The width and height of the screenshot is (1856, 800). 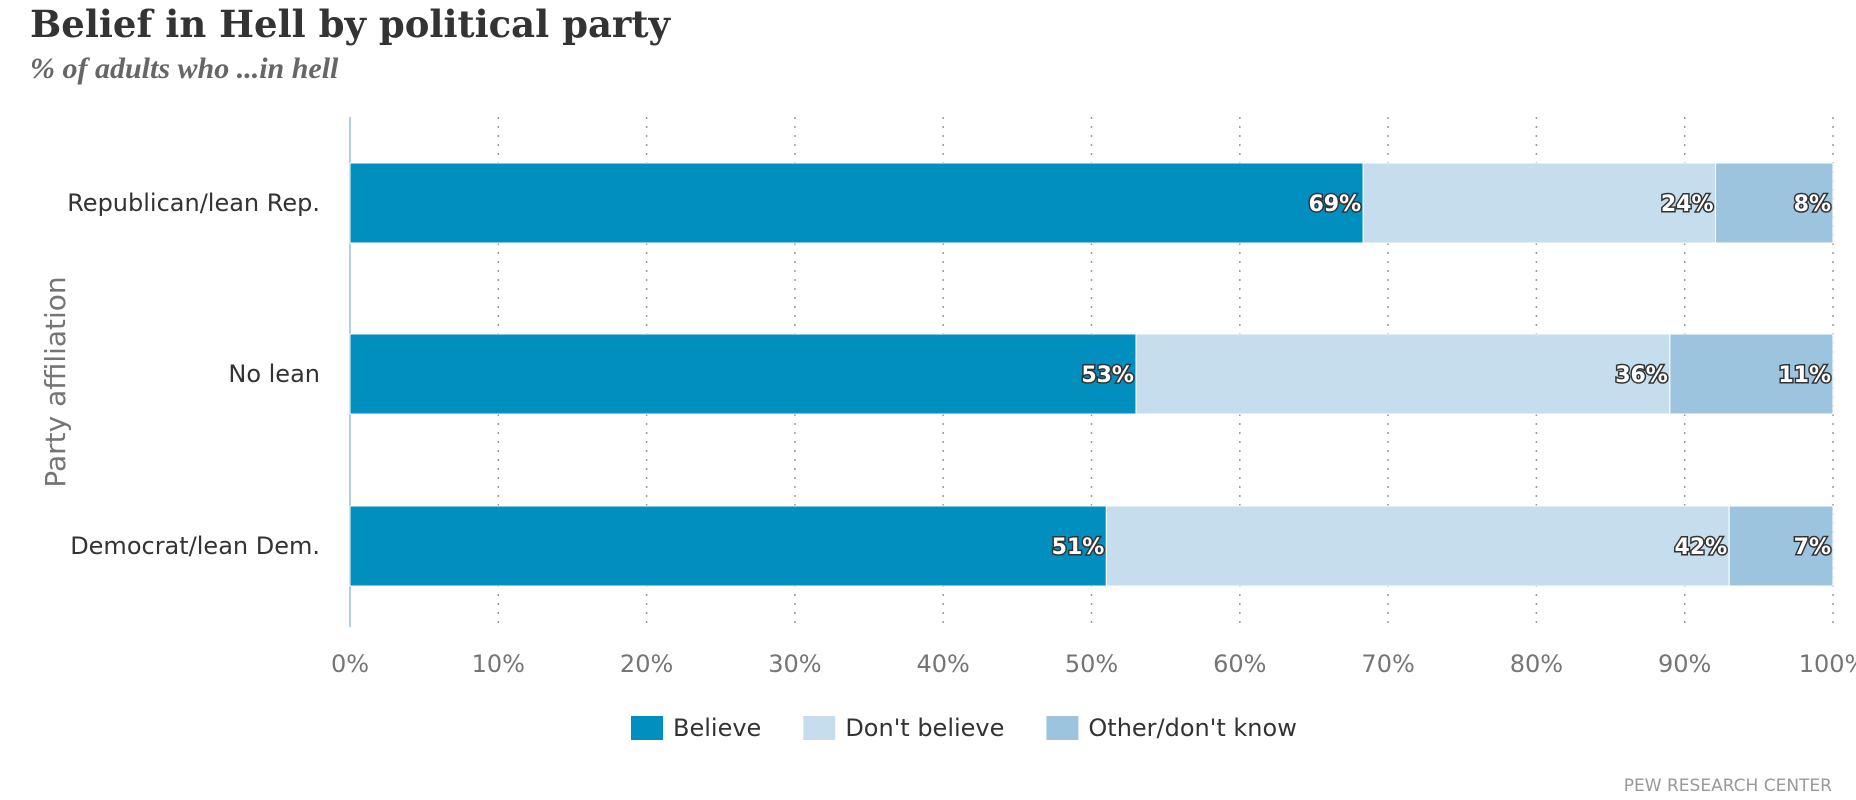 I want to click on x-tick-label: 40%, so click(x=943, y=664).